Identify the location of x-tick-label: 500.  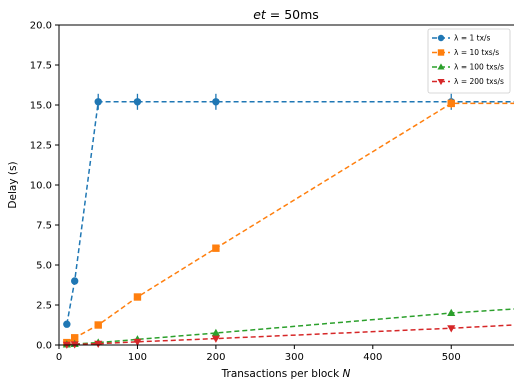
(451, 357).